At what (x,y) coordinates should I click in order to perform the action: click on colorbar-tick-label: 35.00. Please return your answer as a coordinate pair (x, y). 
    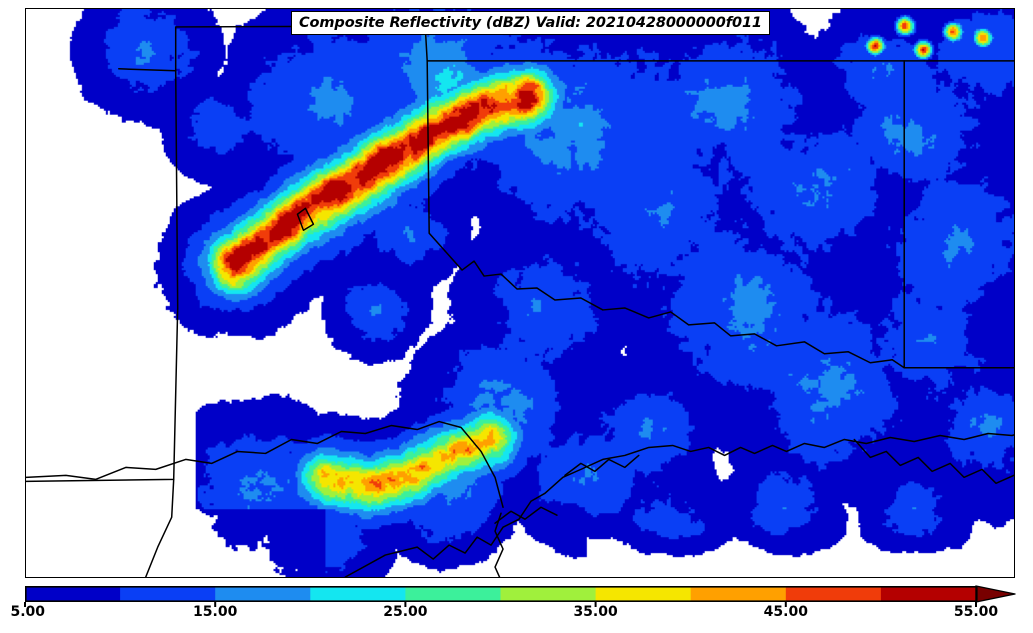
    Looking at the image, I should click on (595, 612).